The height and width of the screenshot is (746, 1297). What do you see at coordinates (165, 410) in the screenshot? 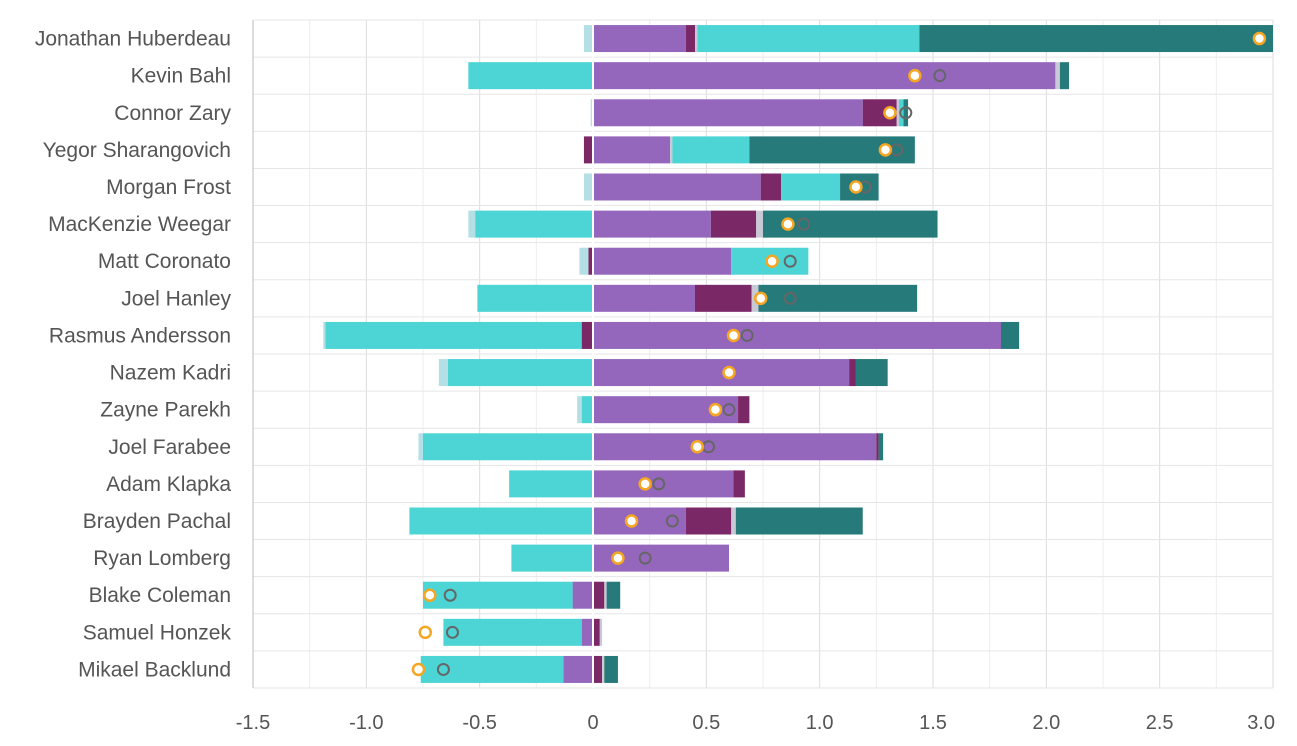
I see `y-tick-label: Zayne Parekh` at bounding box center [165, 410].